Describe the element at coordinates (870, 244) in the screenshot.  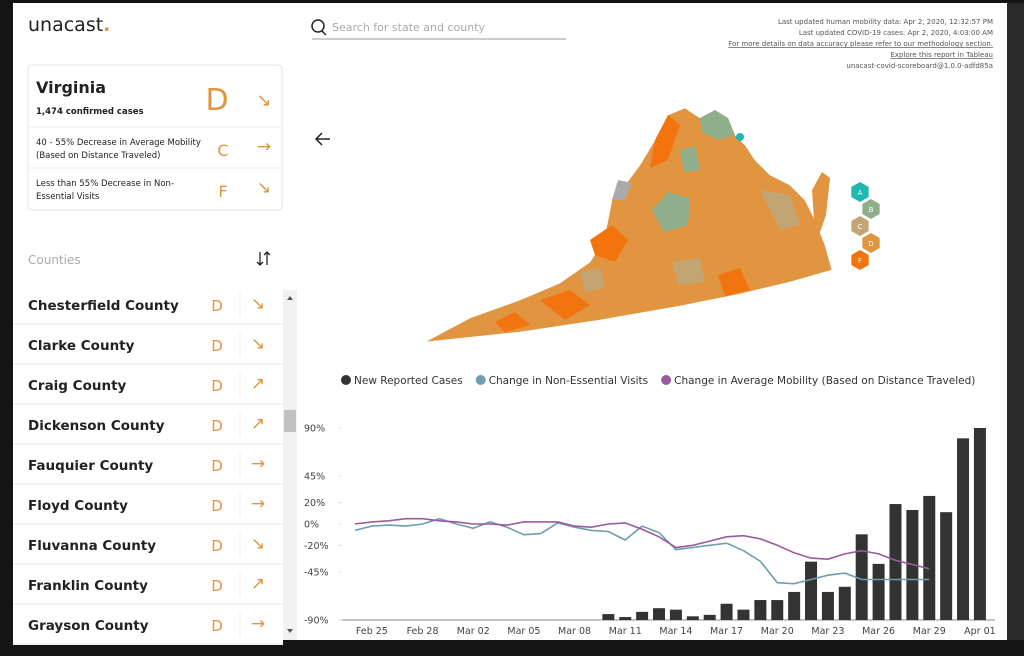
I see `legend-grade: D` at that location.